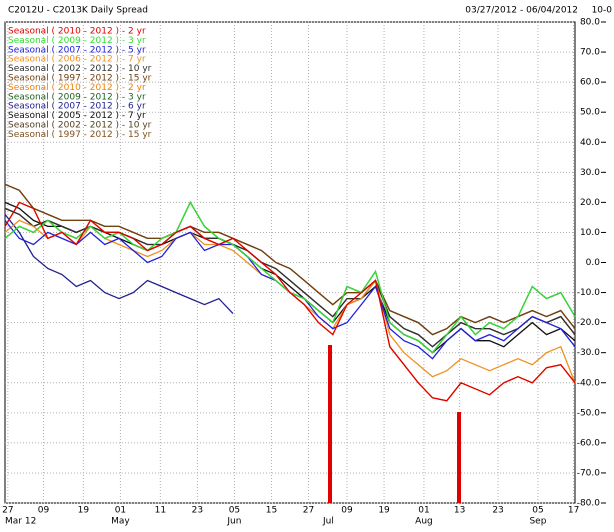 Image resolution: width=614 pixels, height=532 pixels. I want to click on y-tick-label: -60.0, so click(589, 443).